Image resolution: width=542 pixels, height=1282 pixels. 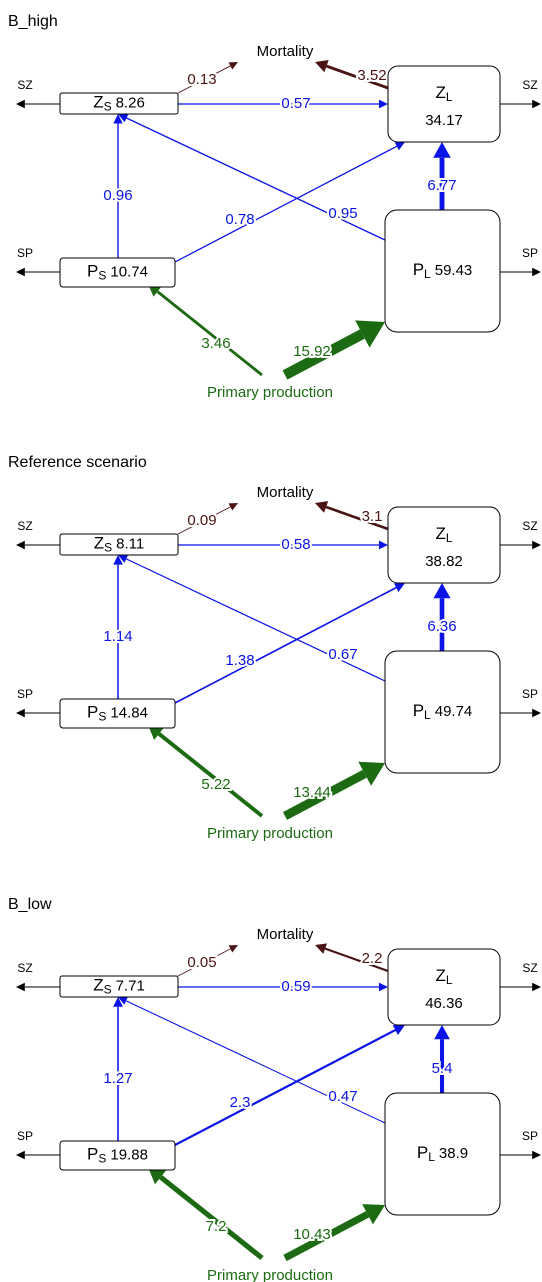 I want to click on node-value: 10.74, so click(x=129, y=271).